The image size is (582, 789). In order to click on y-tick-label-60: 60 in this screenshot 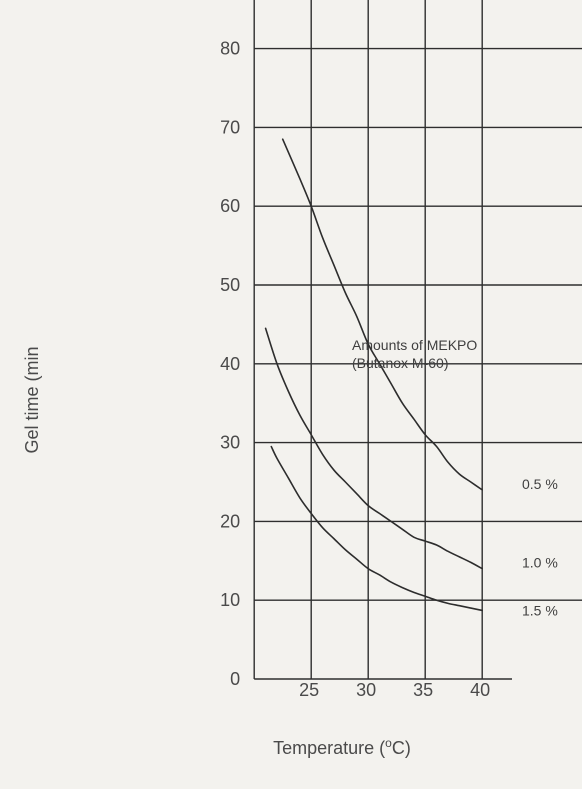, I will do `click(230, 206)`.